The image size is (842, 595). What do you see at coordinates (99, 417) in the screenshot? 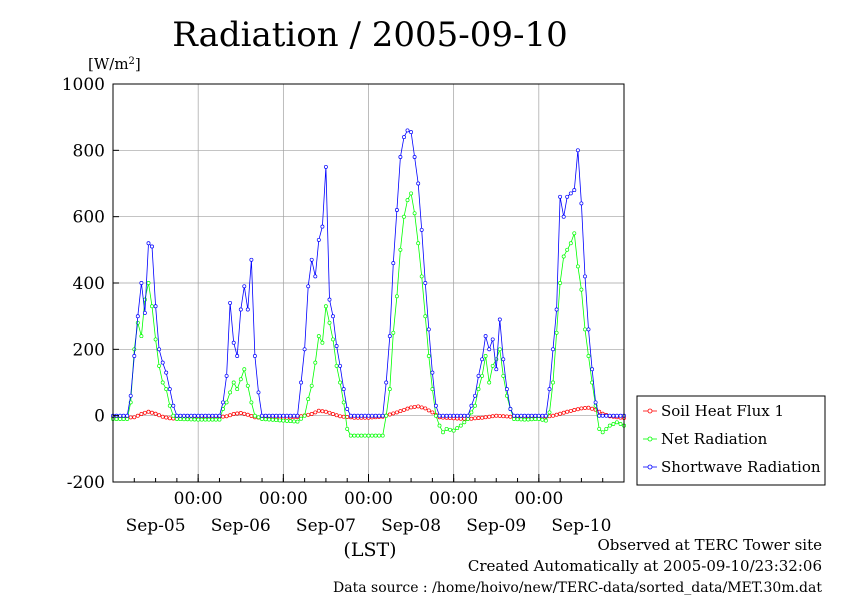
I see `y-tick-label: 0` at bounding box center [99, 417].